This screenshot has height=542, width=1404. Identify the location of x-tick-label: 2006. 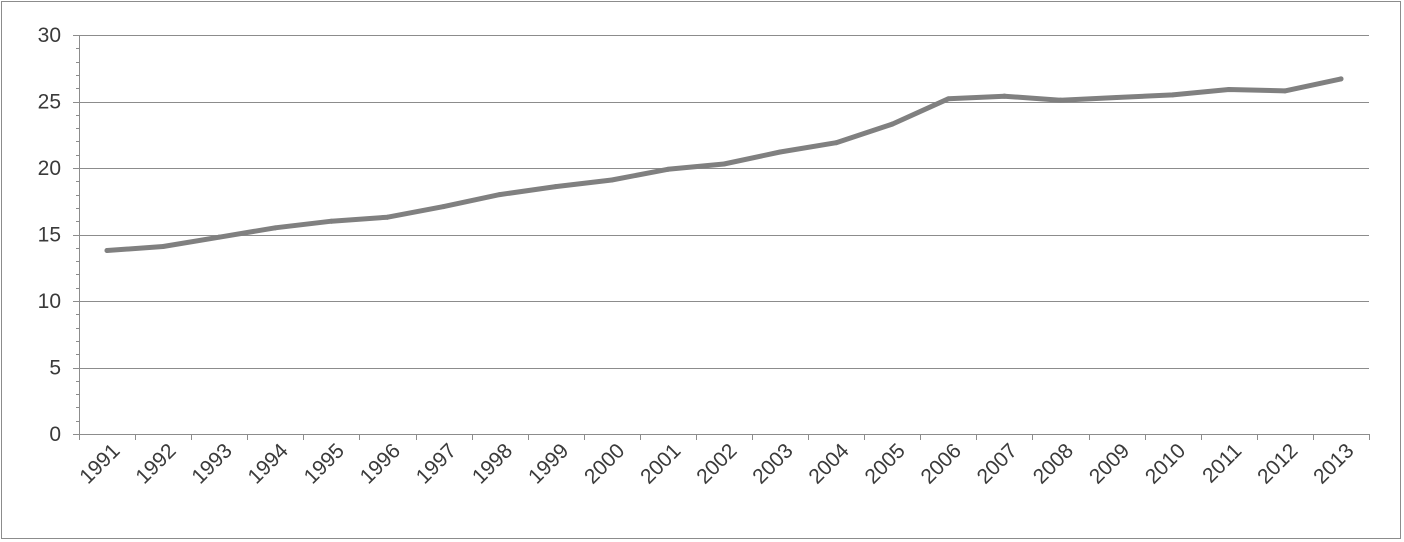
(941, 463).